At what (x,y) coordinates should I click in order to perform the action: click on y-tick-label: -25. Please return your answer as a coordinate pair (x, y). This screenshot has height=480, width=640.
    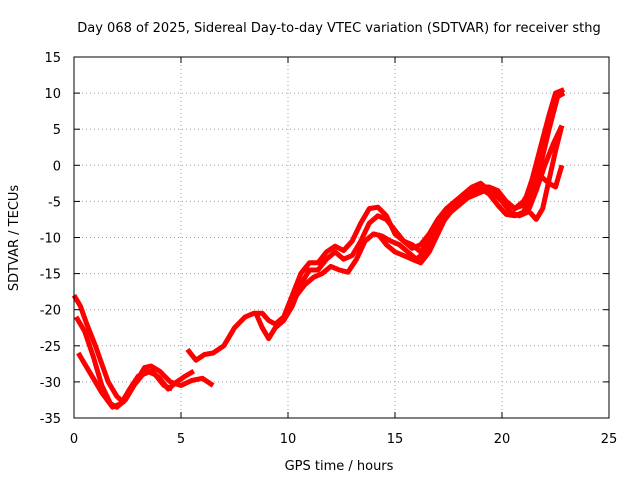
    Looking at the image, I should click on (50, 347).